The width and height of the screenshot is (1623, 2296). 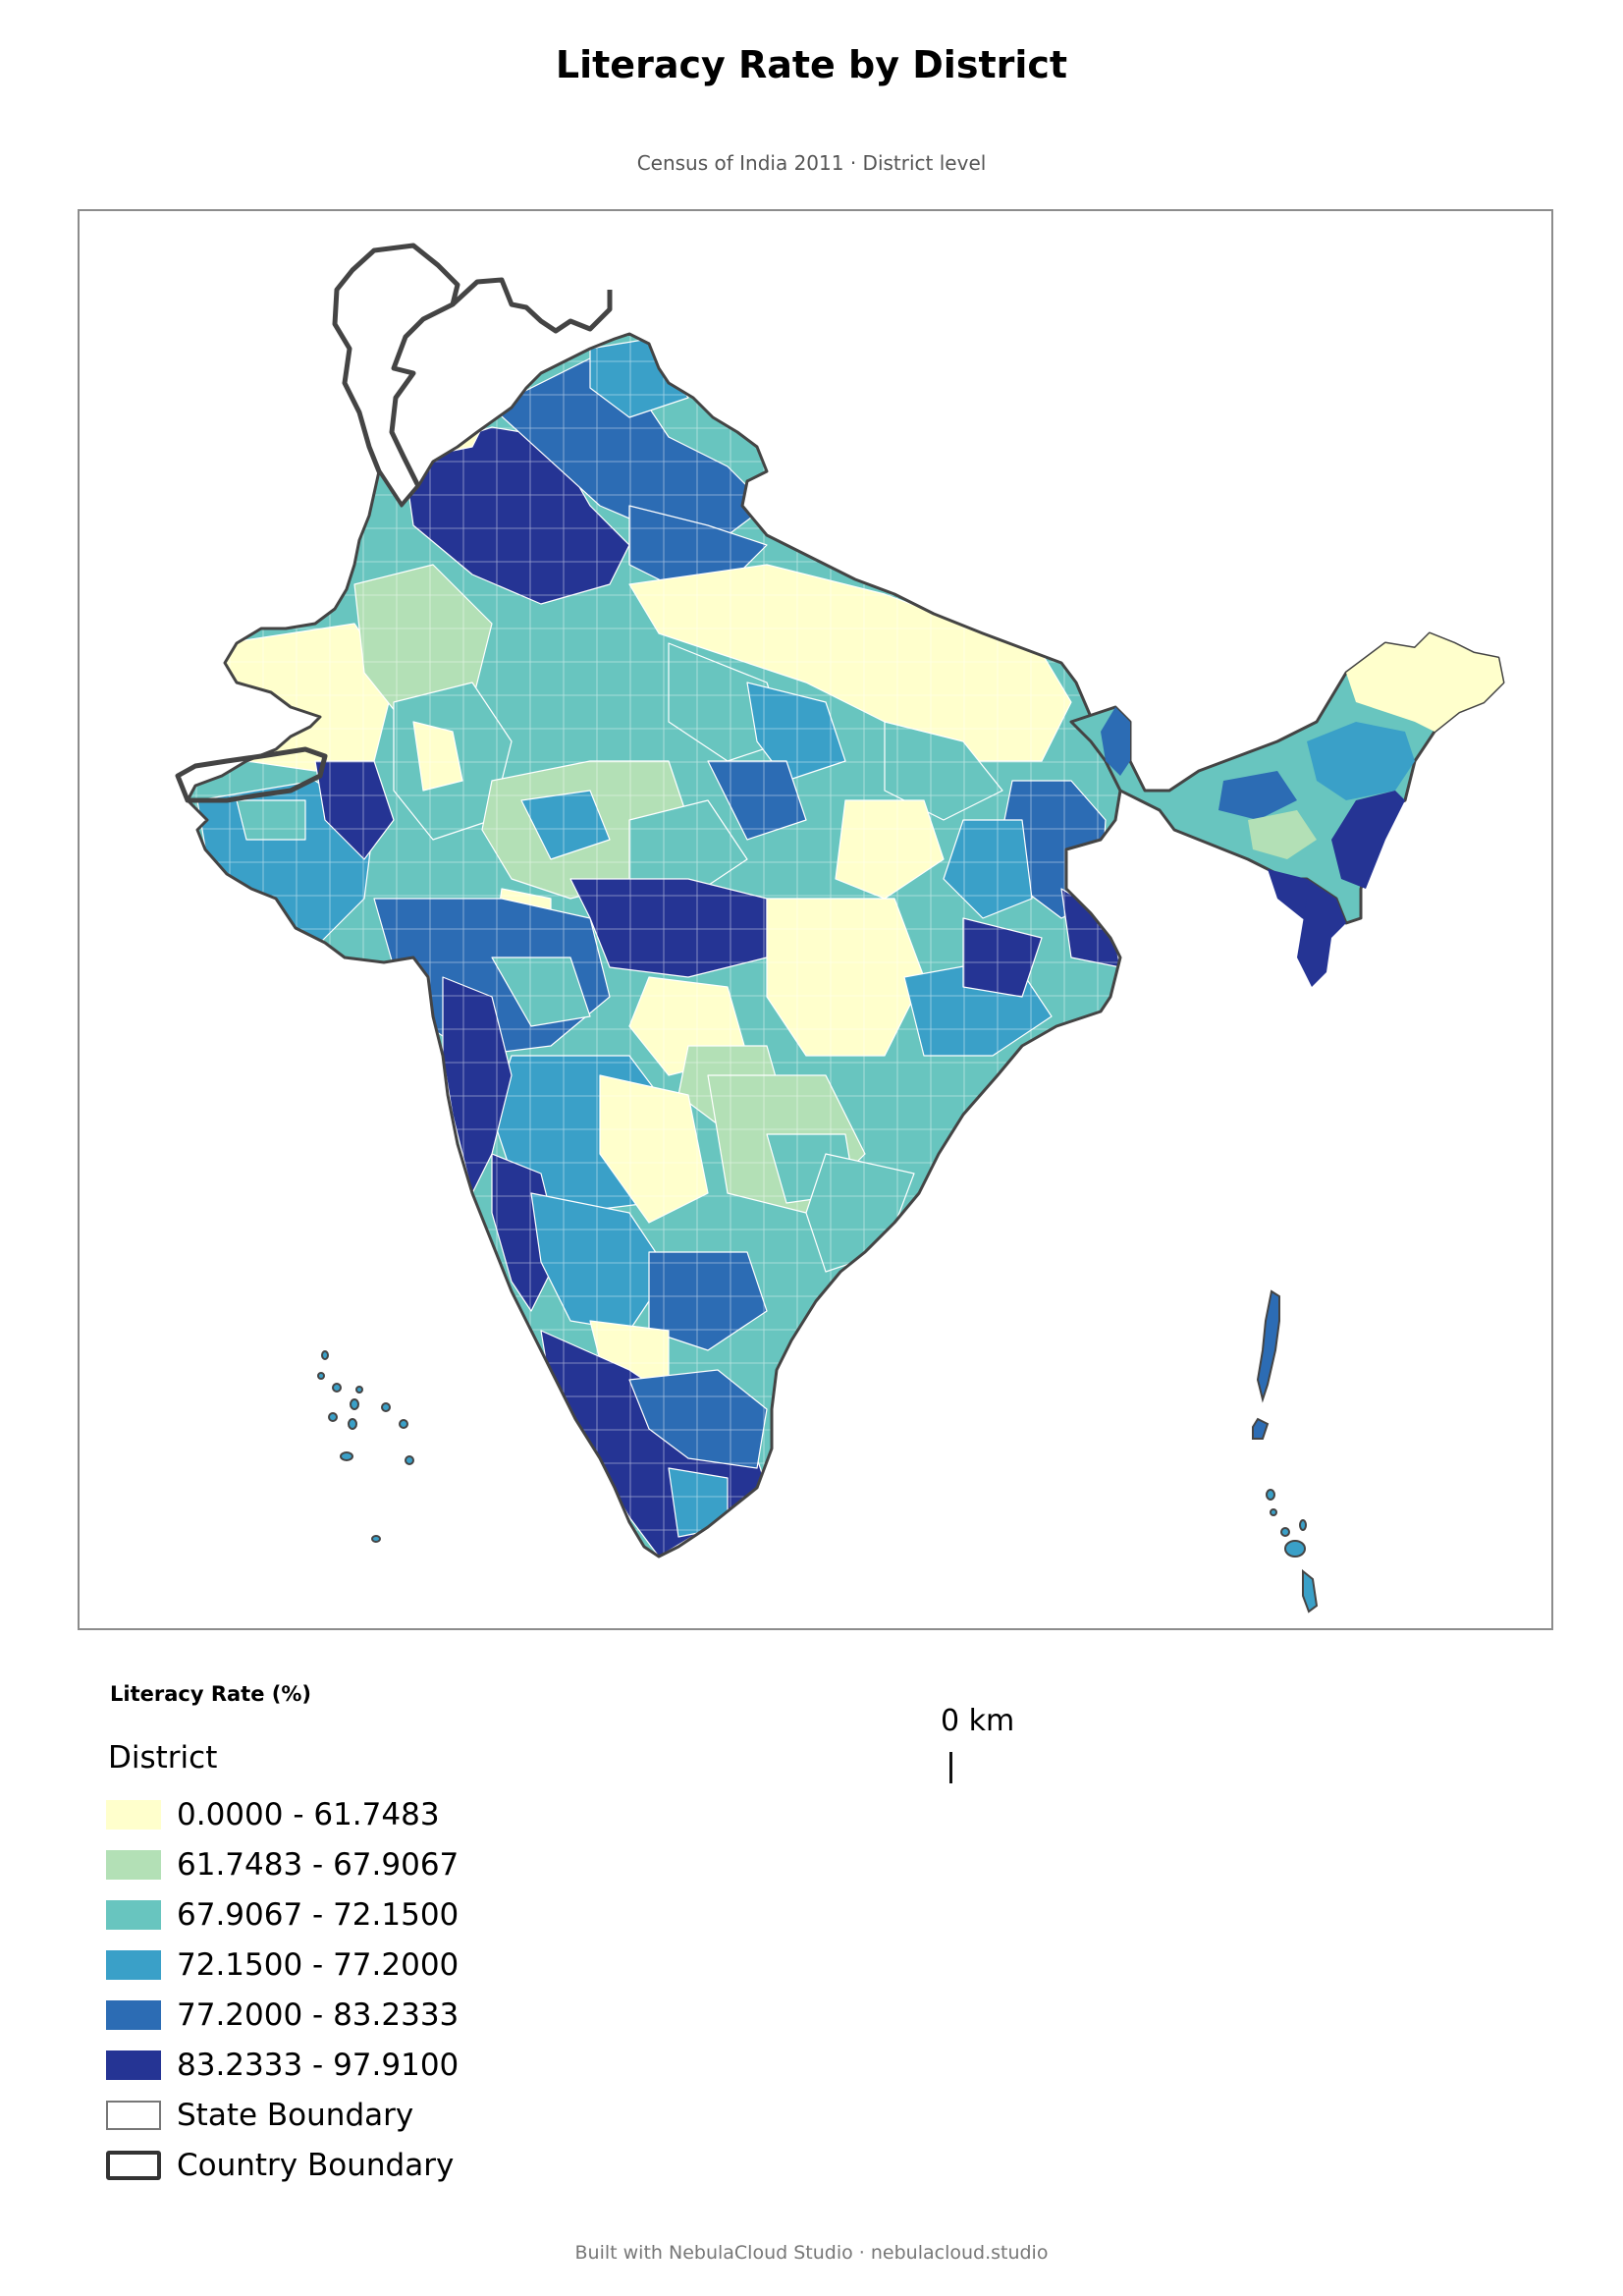 I want to click on map-title: Literacy Rate by District, so click(x=811, y=64).